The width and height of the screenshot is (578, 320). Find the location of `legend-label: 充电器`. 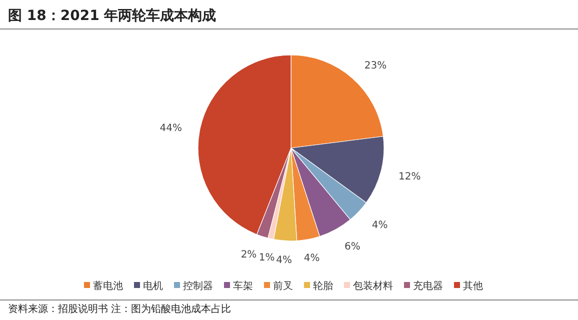

legend-label: 充电器 is located at coordinates (428, 286).